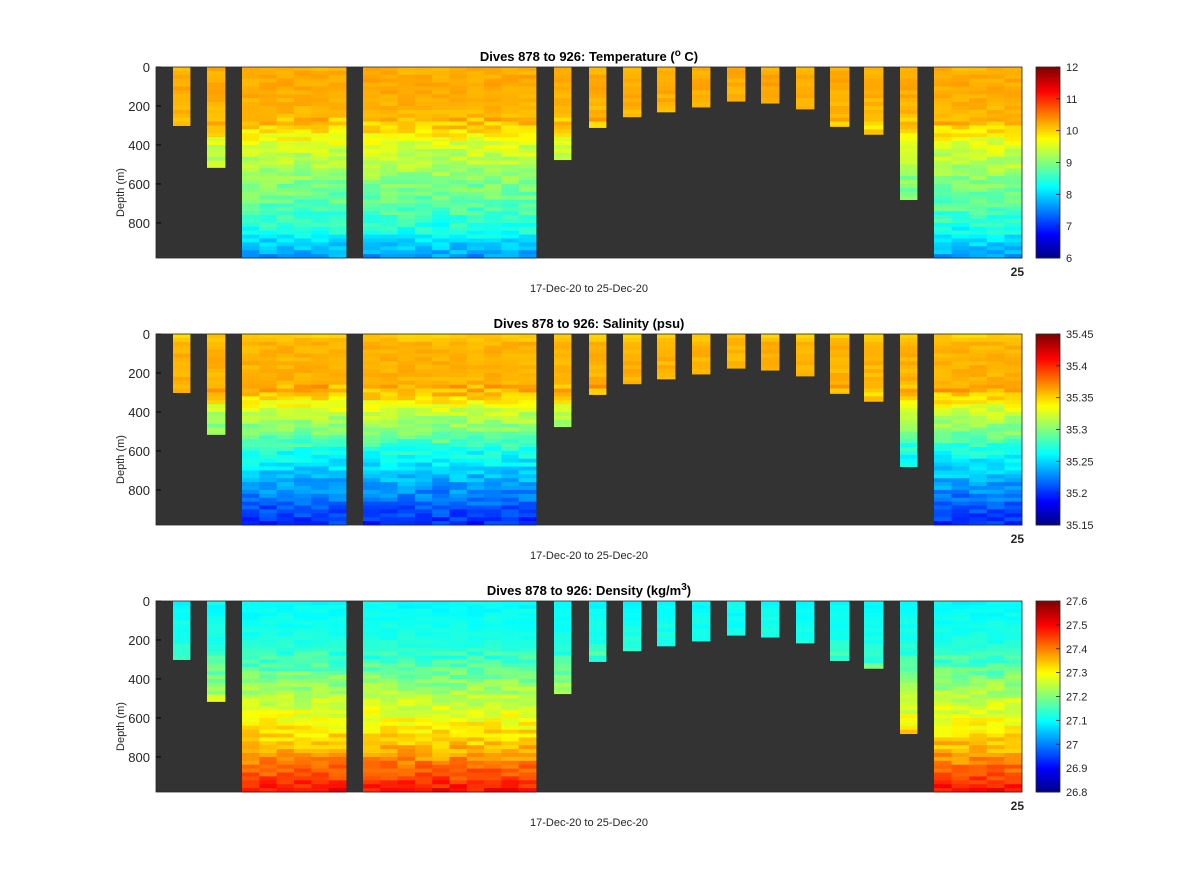  What do you see at coordinates (121, 726) in the screenshot?
I see `y-axis-label: Depth (m)` at bounding box center [121, 726].